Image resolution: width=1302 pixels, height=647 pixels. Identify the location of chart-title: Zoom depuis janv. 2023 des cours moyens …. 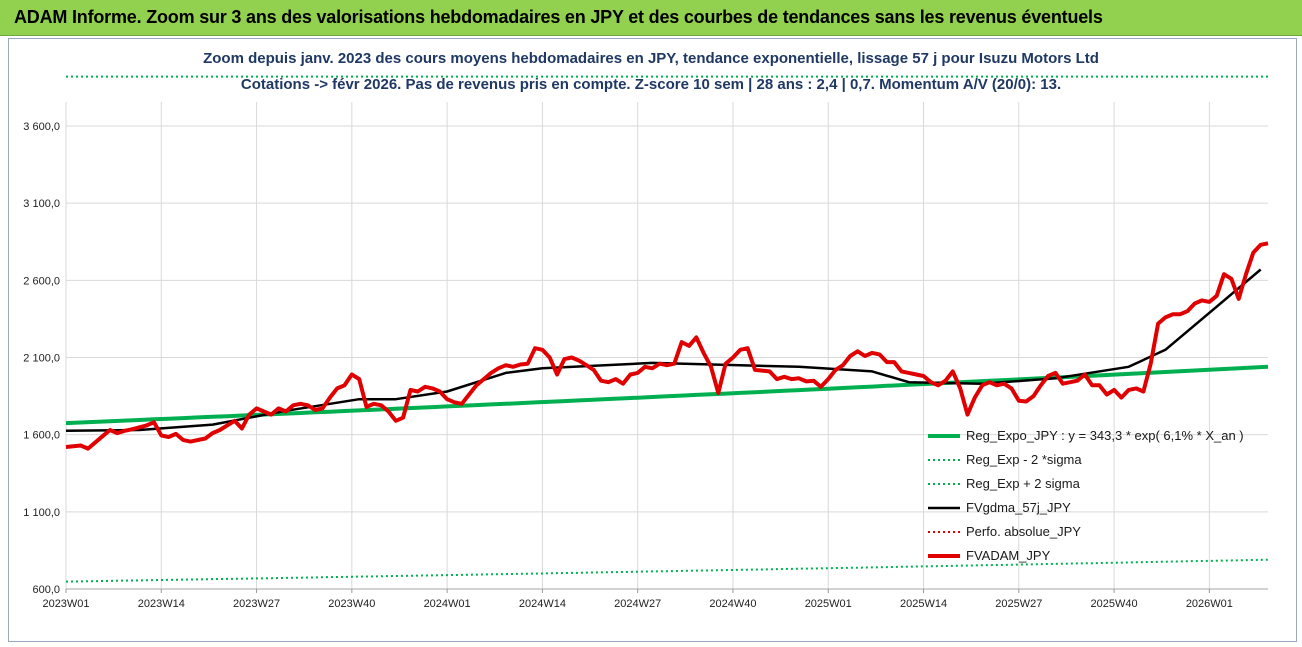
(651, 58).